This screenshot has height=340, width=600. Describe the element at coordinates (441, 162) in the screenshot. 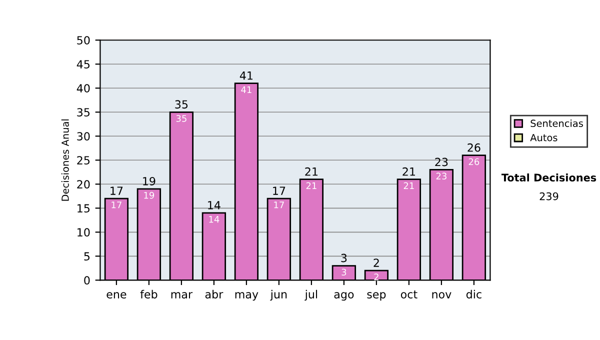

I see `annotation: 23` at that location.